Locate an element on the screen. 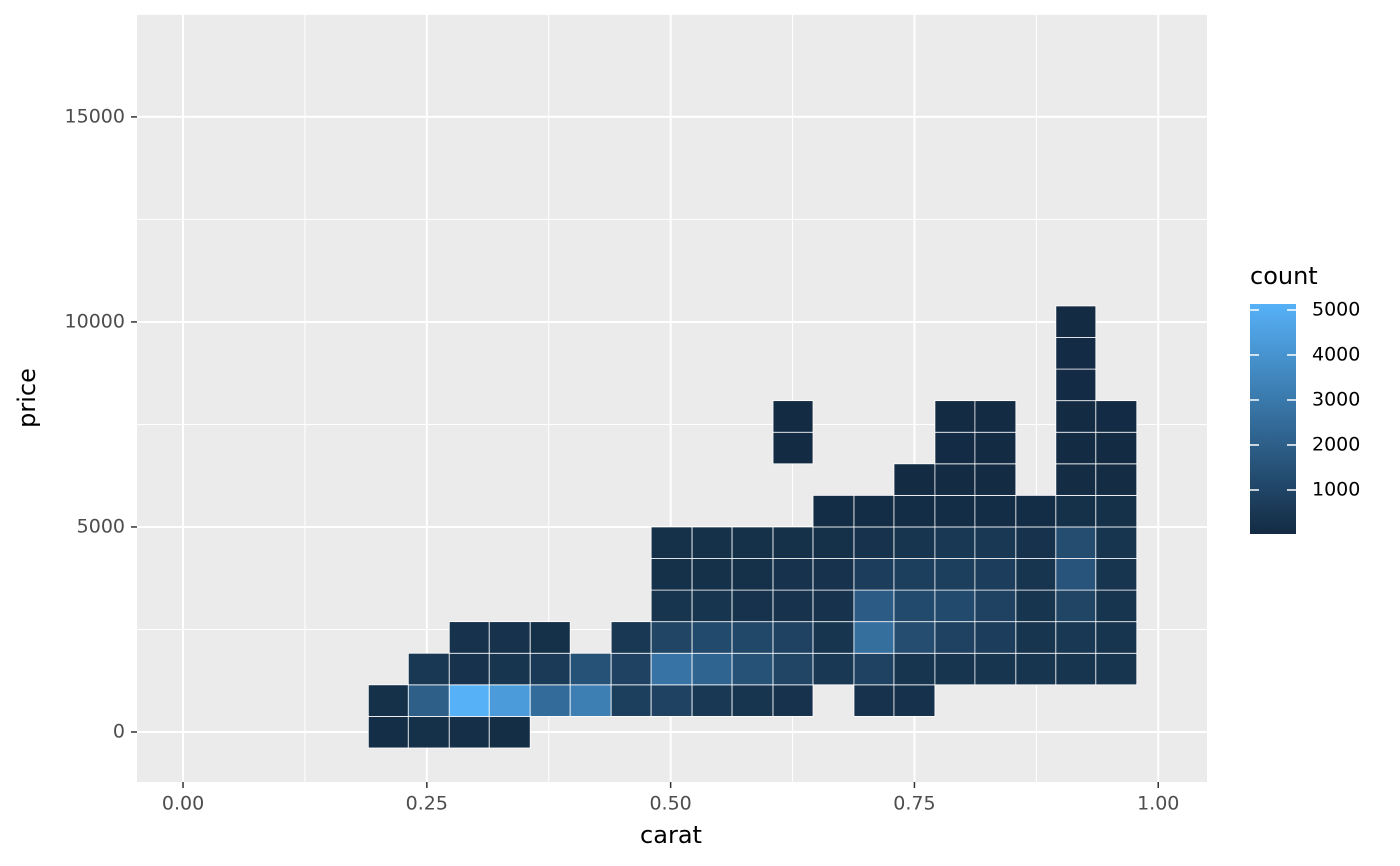  colorbar-label: 5000 is located at coordinates (1336, 309).